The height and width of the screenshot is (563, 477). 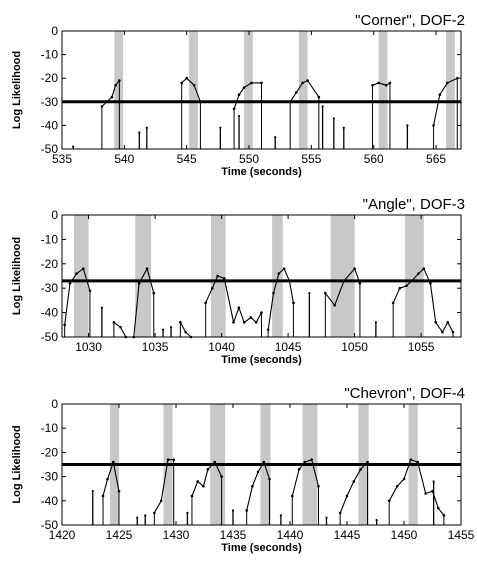 I want to click on chart-3-x-tick-label: 1420, so click(x=62, y=535).